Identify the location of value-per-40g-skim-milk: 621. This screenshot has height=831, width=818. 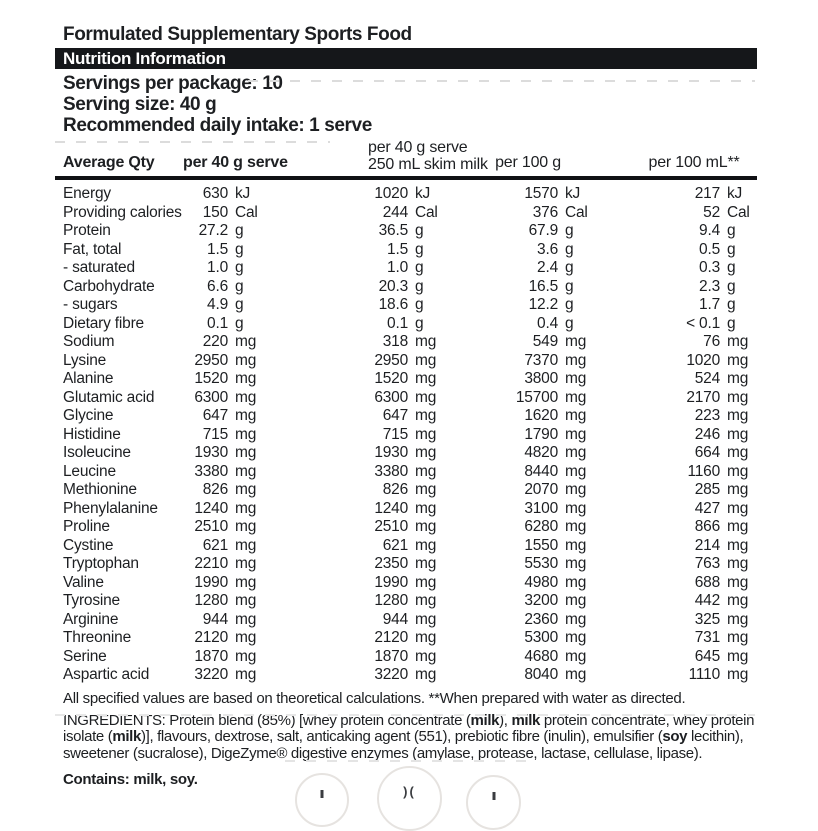
(395, 545).